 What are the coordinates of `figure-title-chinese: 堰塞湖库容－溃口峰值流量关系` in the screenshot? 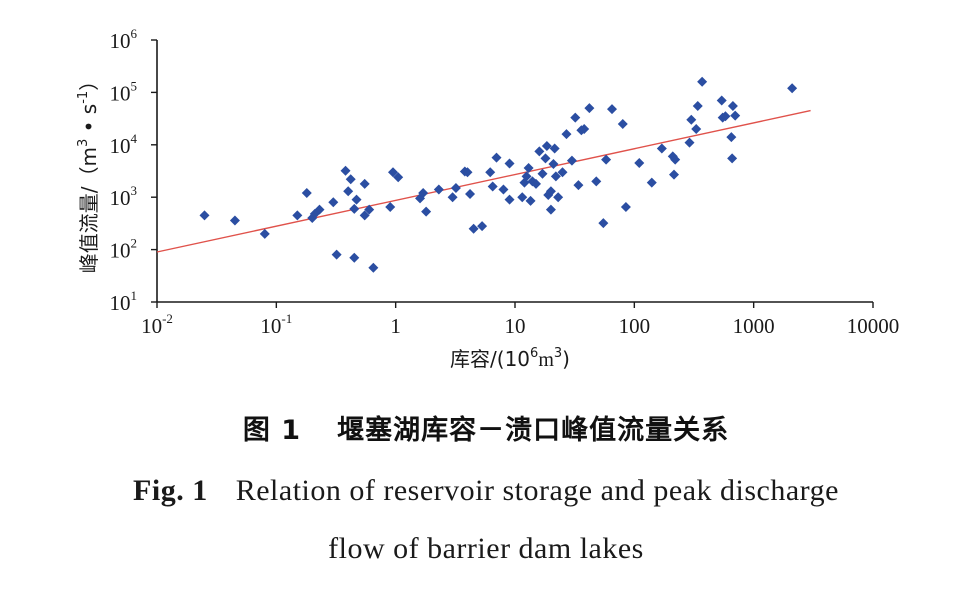 It's located at (533, 430).